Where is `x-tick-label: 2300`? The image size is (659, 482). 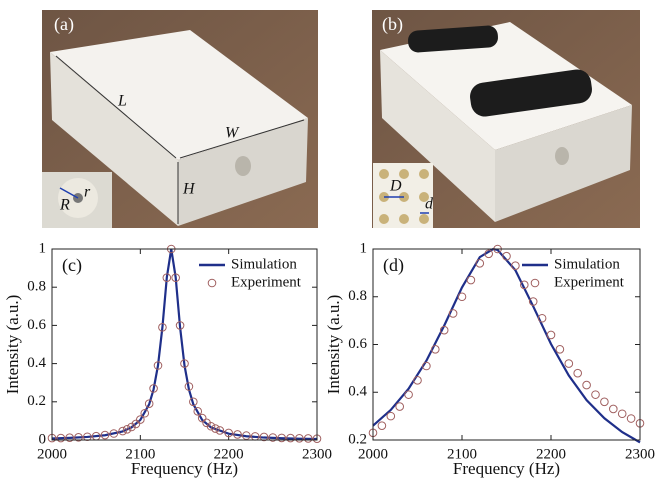 x-tick-label: 2300 is located at coordinates (640, 454).